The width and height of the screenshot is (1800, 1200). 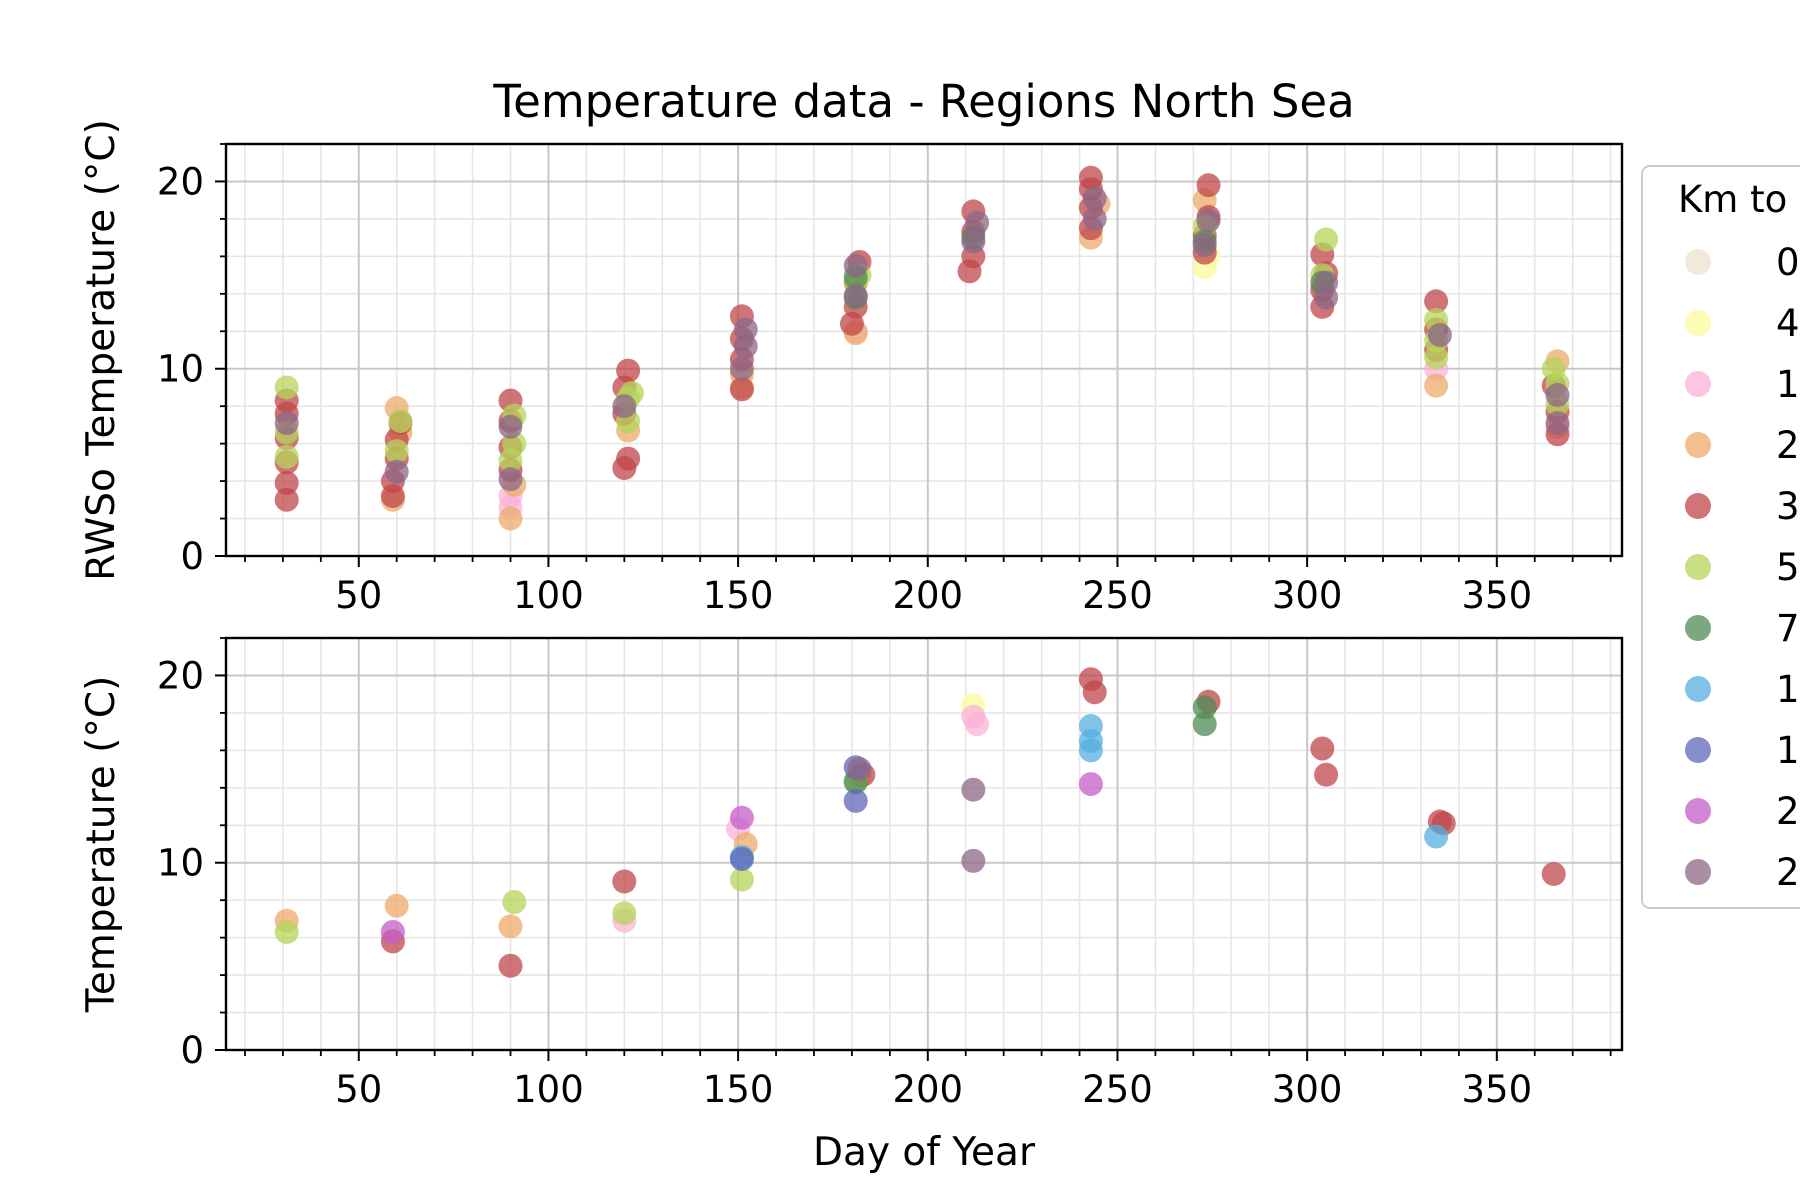 What do you see at coordinates (1205, 707) in the screenshot?
I see `data-point-s6` at bounding box center [1205, 707].